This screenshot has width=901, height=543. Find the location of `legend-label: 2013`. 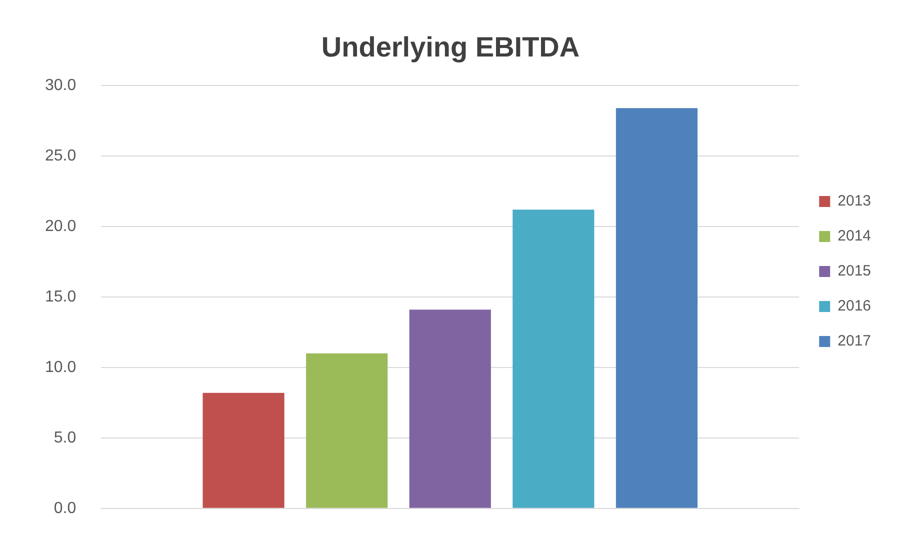

legend-label: 2013 is located at coordinates (855, 201).